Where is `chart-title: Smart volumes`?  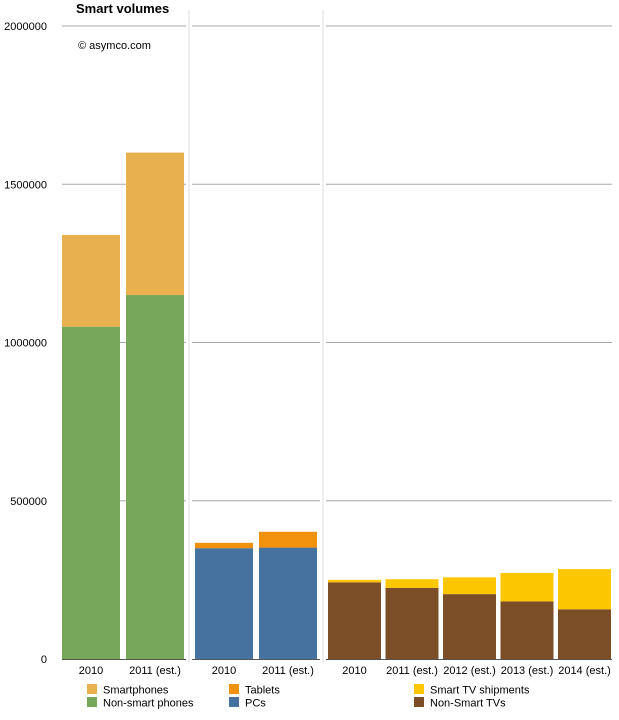
chart-title: Smart volumes is located at coordinates (122, 8).